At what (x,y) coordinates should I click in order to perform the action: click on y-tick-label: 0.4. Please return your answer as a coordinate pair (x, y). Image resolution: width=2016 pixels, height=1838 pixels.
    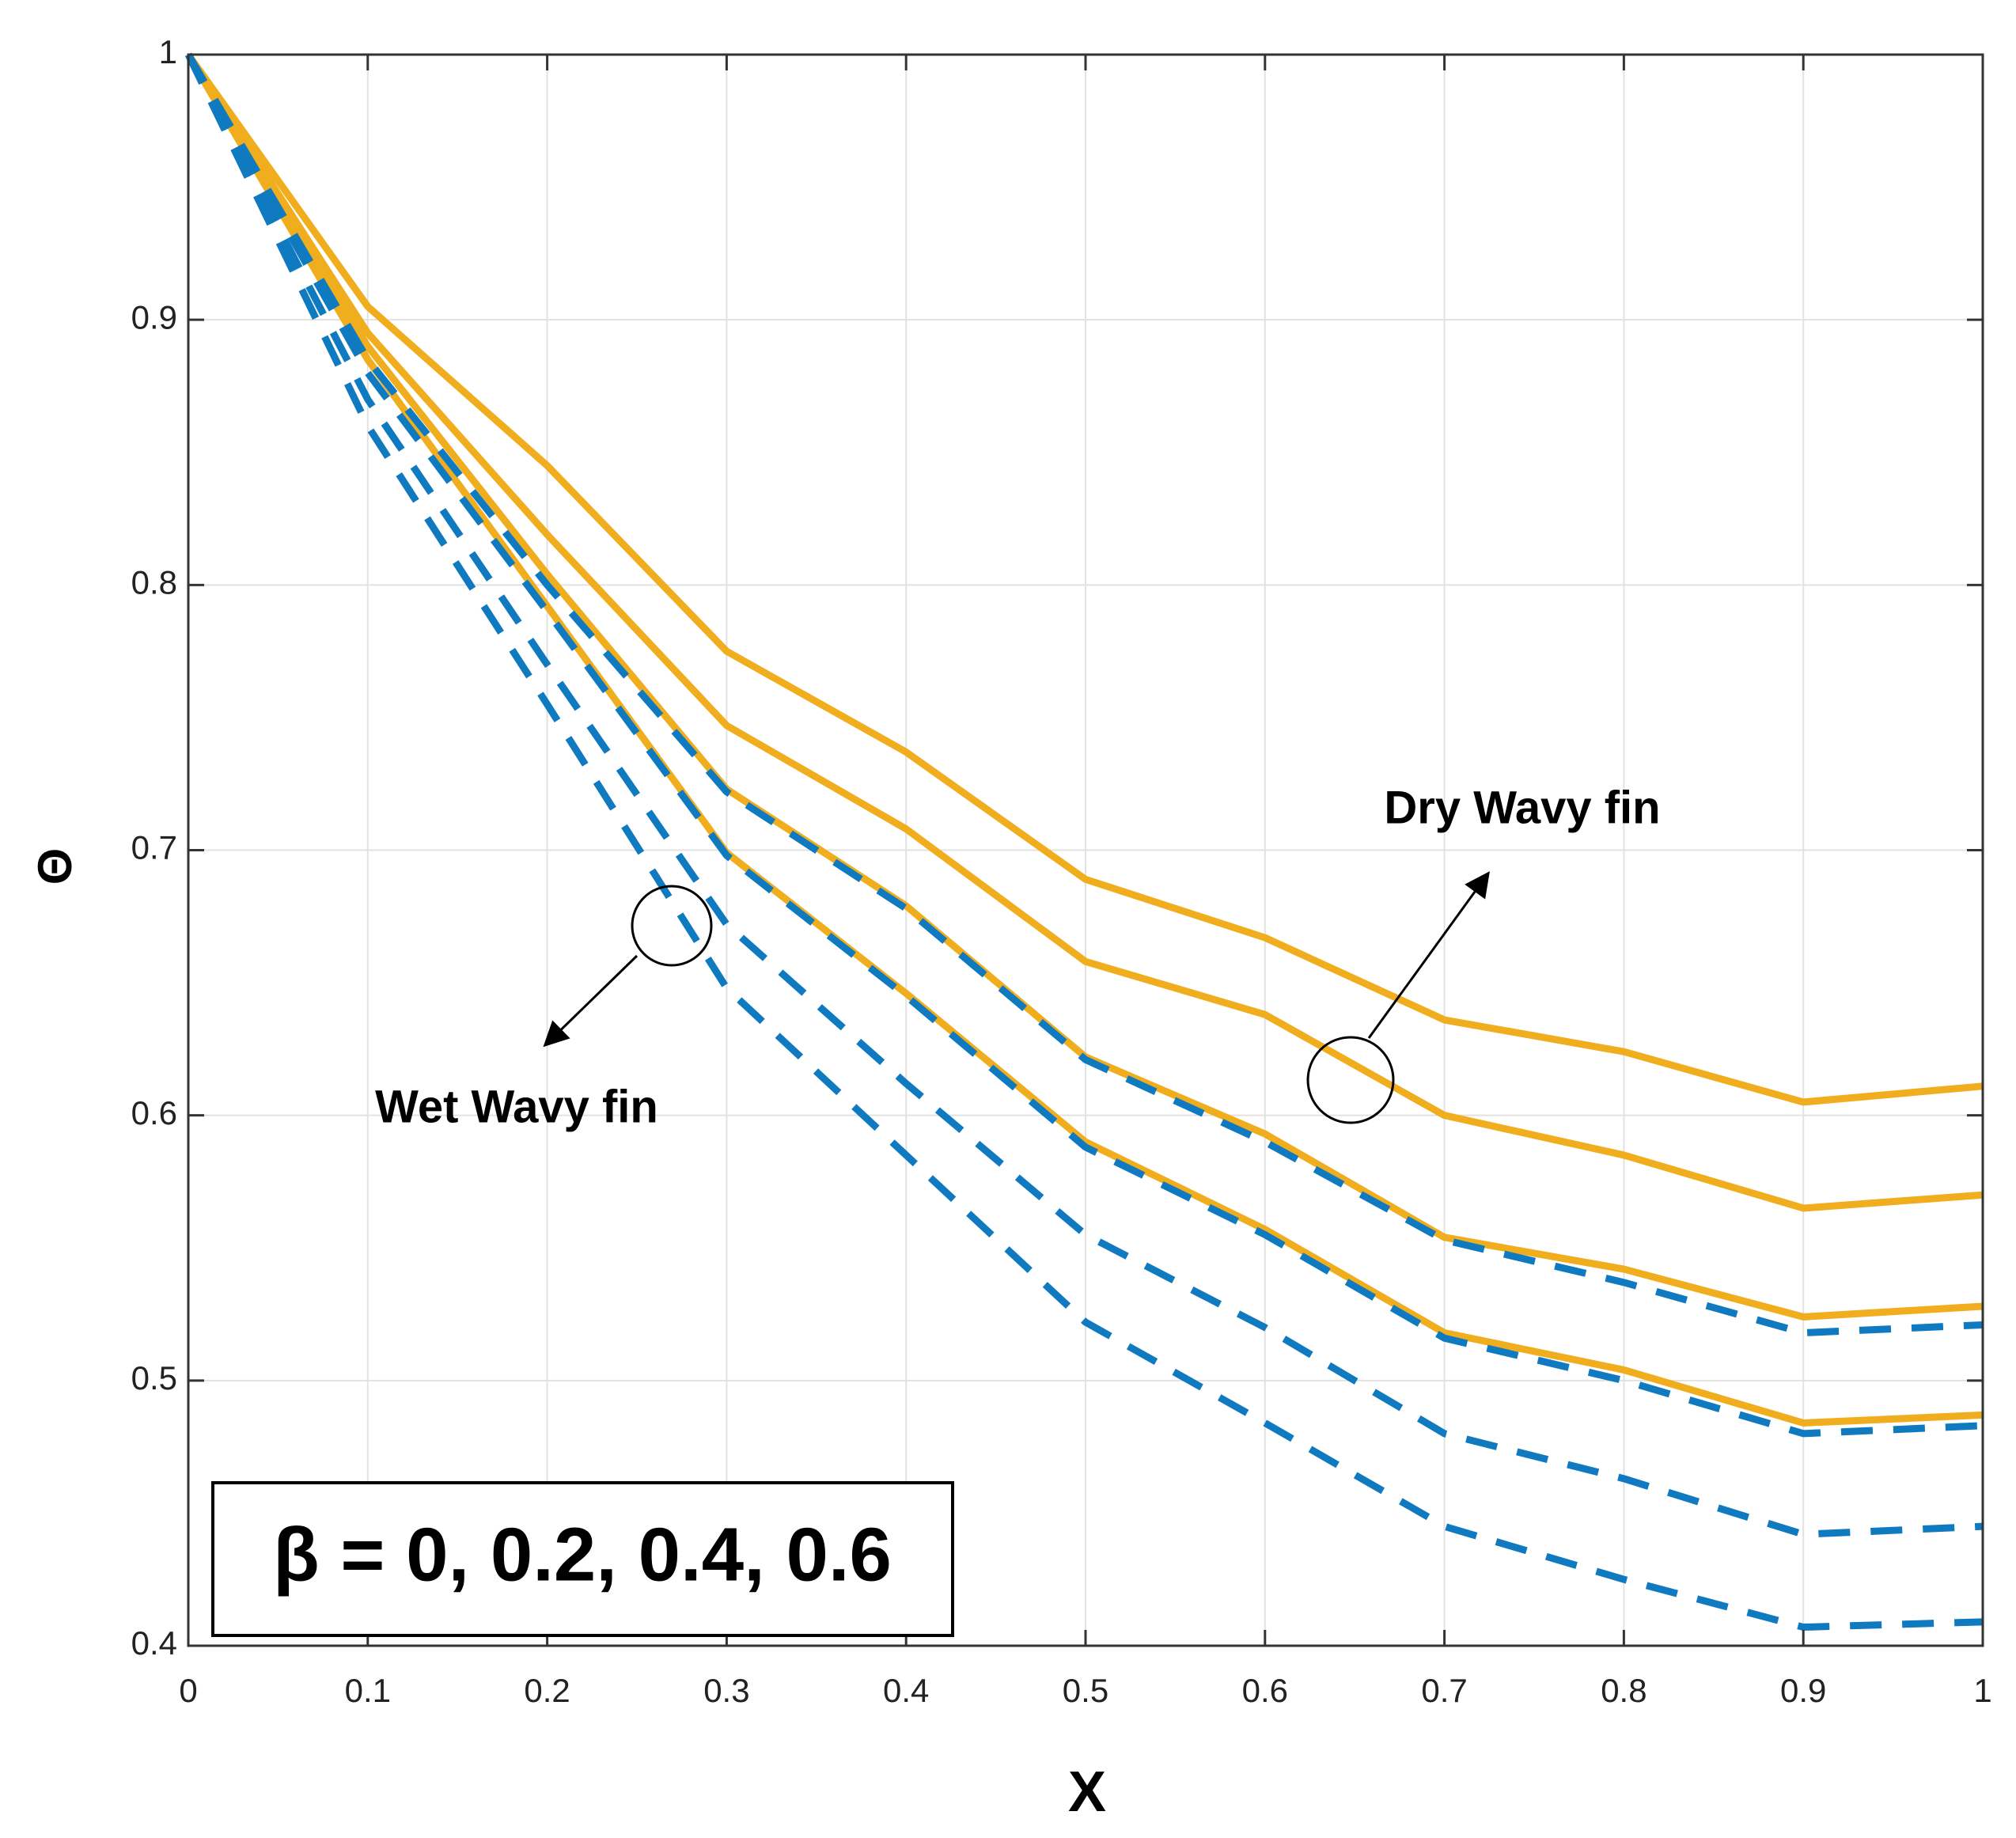
    Looking at the image, I should click on (154, 1643).